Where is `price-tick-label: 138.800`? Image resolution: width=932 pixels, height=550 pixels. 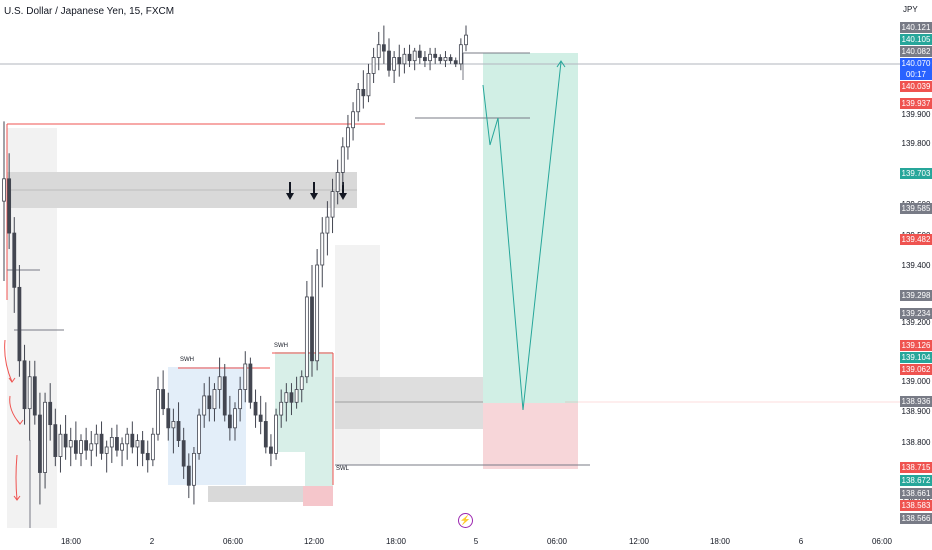
price-tick-label: 138.800 is located at coordinates (916, 442).